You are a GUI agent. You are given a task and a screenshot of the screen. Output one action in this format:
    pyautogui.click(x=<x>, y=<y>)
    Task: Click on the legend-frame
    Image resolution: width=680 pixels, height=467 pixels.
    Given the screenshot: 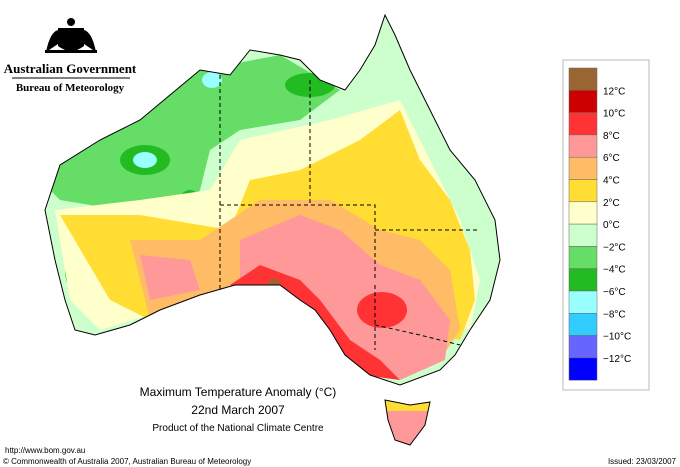 What is the action you would take?
    pyautogui.click(x=606, y=225)
    